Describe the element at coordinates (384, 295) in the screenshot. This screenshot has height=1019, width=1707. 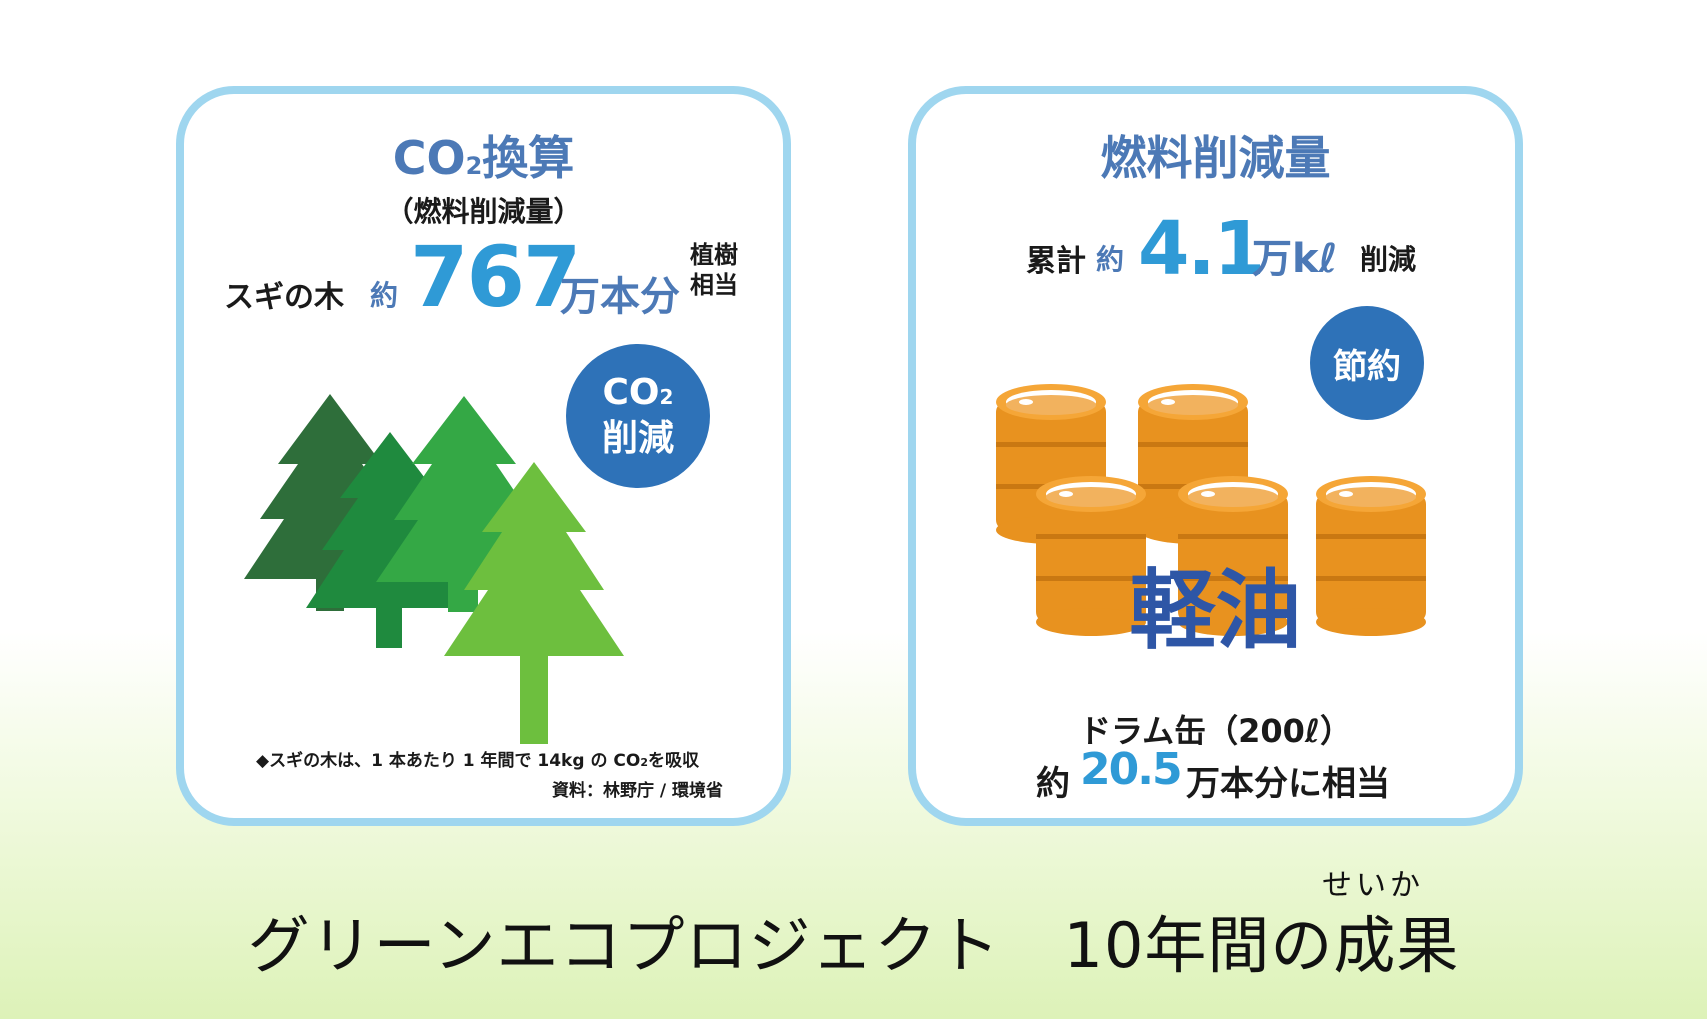
I see `cedar-approx: 約` at that location.